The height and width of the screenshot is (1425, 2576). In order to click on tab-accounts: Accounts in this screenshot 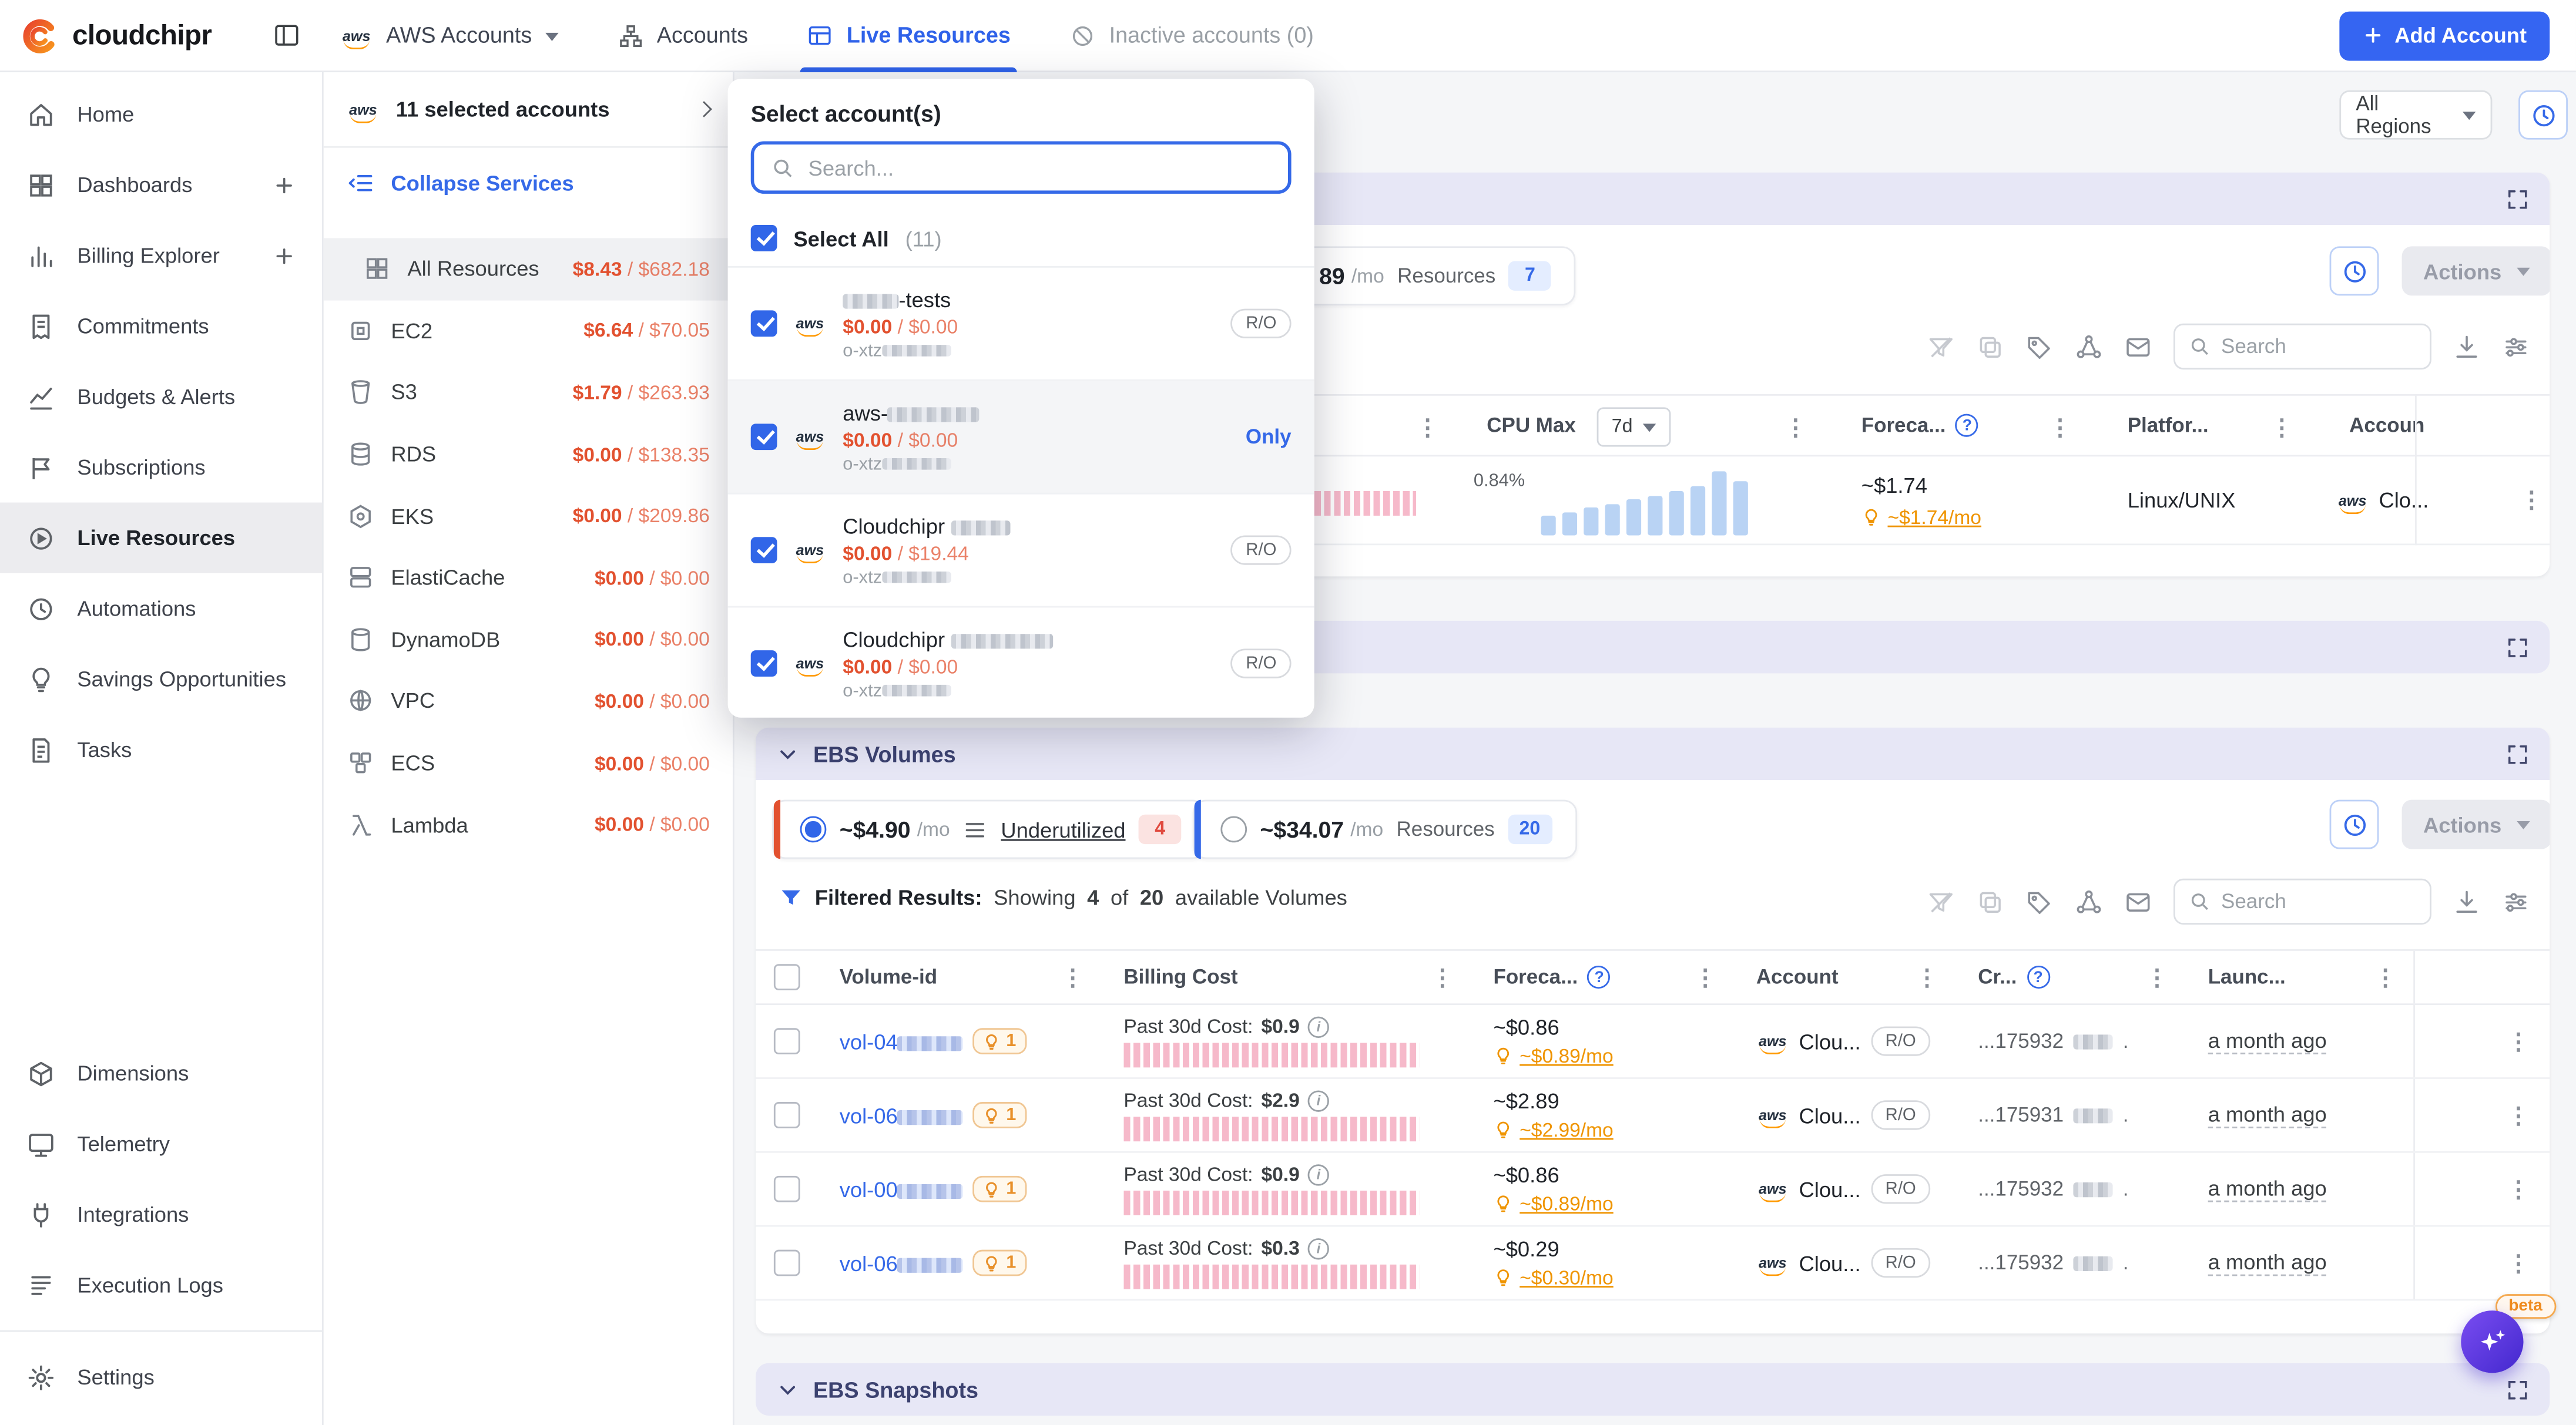, I will do `click(683, 36)`.